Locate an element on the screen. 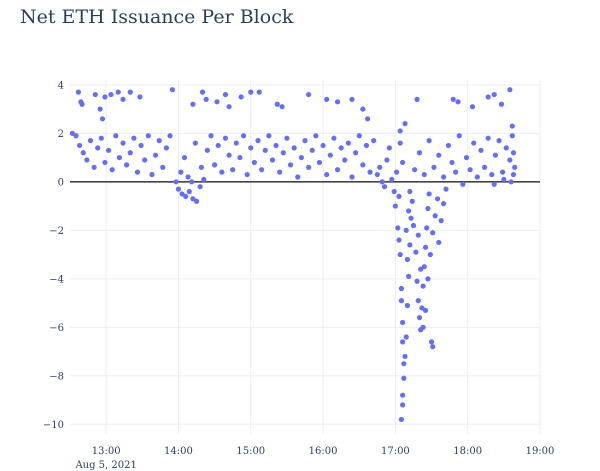 The height and width of the screenshot is (471, 600). x-tick-label: 18:00 is located at coordinates (467, 451).